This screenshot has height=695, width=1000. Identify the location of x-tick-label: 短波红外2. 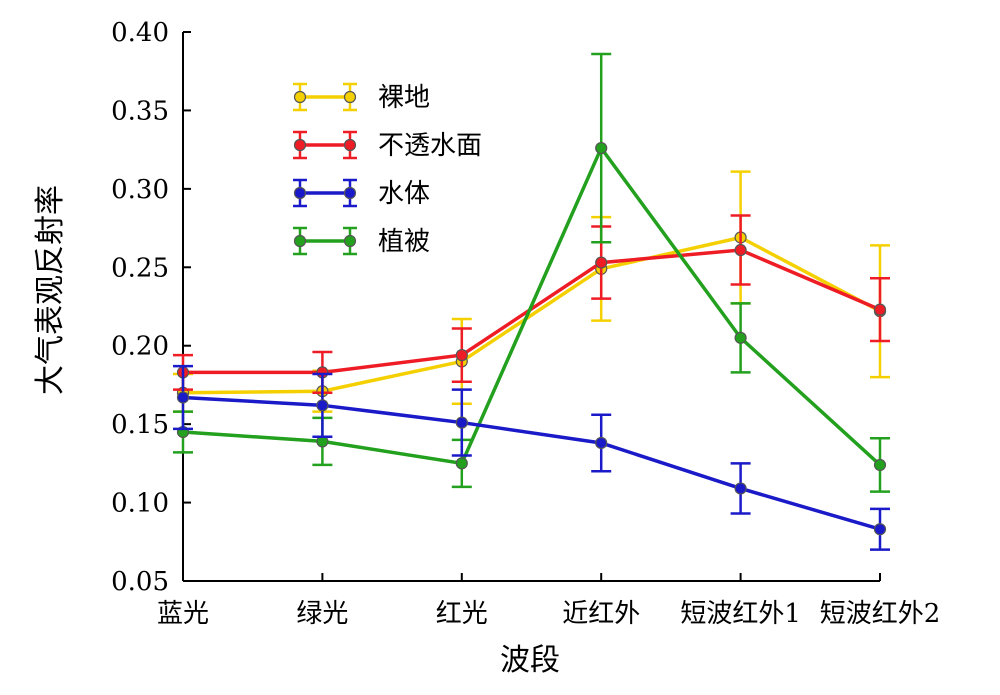
(880, 614).